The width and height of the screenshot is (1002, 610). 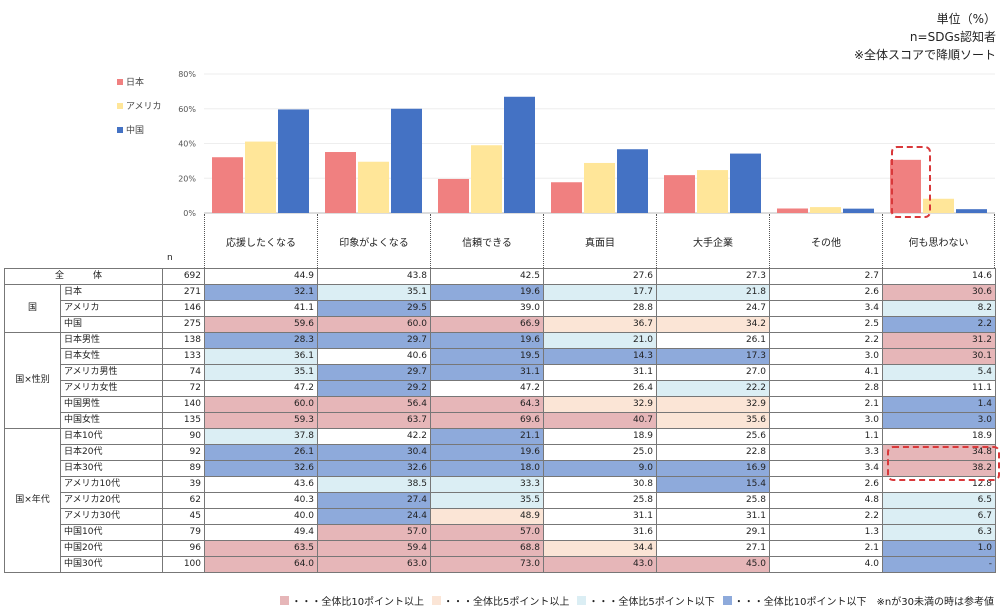 I want to click on y-tick-label: 0%, so click(x=189, y=213).